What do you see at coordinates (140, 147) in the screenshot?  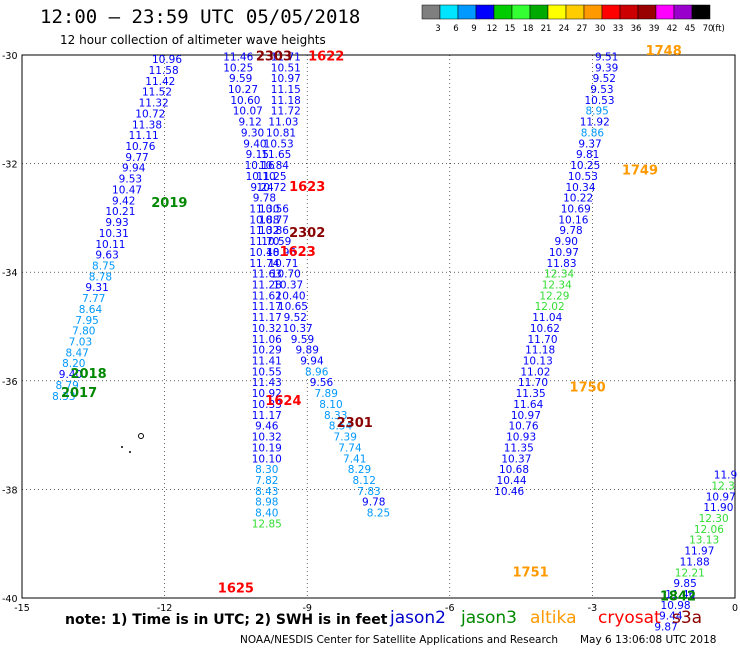 I see `data-point-label: 10.76` at bounding box center [140, 147].